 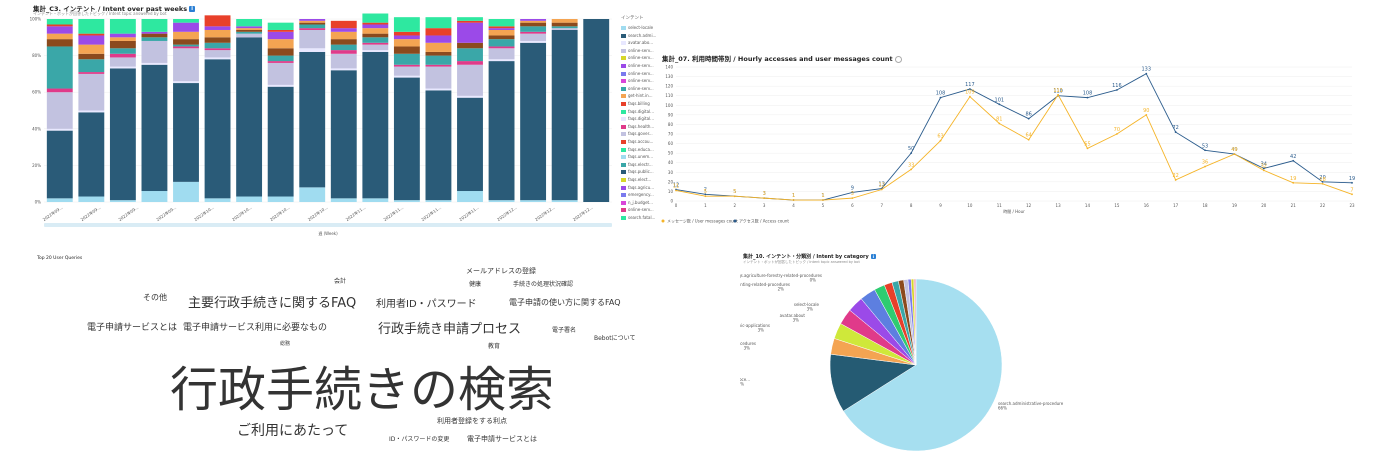 I want to click on word-cloud-term: 利用者ID・パスワード, so click(x=426, y=304).